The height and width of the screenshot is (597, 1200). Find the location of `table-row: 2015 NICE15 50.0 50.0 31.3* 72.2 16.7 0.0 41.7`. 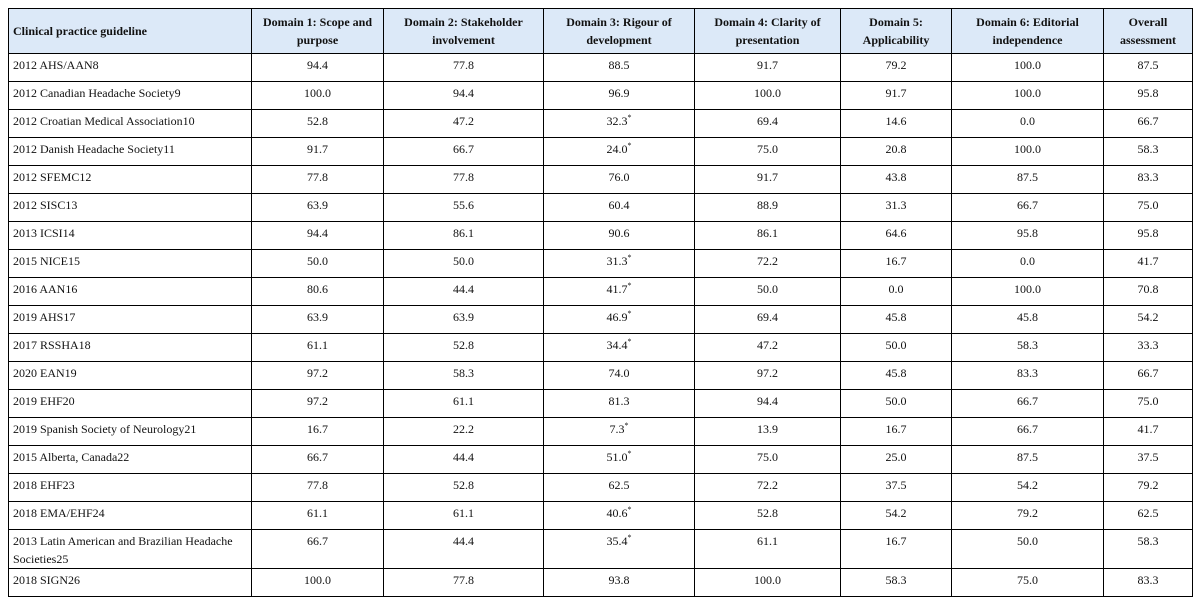

table-row: 2015 NICE15 50.0 50.0 31.3* 72.2 16.7 0.0 41.7 is located at coordinates (600, 263).